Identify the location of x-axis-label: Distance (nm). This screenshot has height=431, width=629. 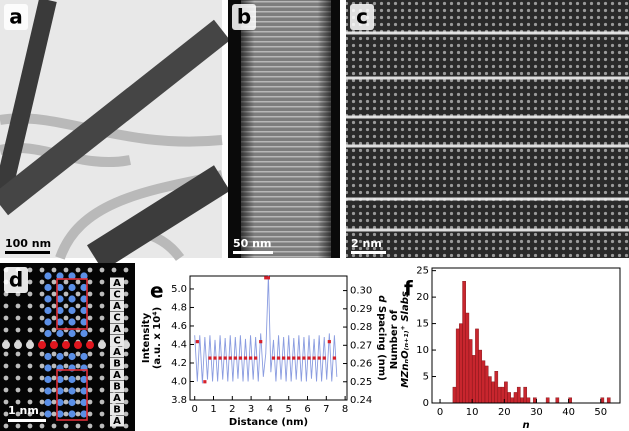
(268, 422).